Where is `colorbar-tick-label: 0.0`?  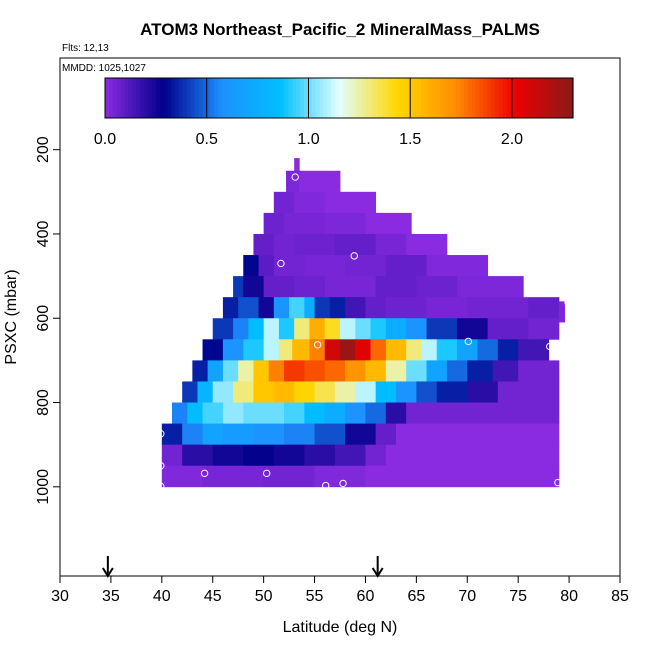 colorbar-tick-label: 0.0 is located at coordinates (105, 139).